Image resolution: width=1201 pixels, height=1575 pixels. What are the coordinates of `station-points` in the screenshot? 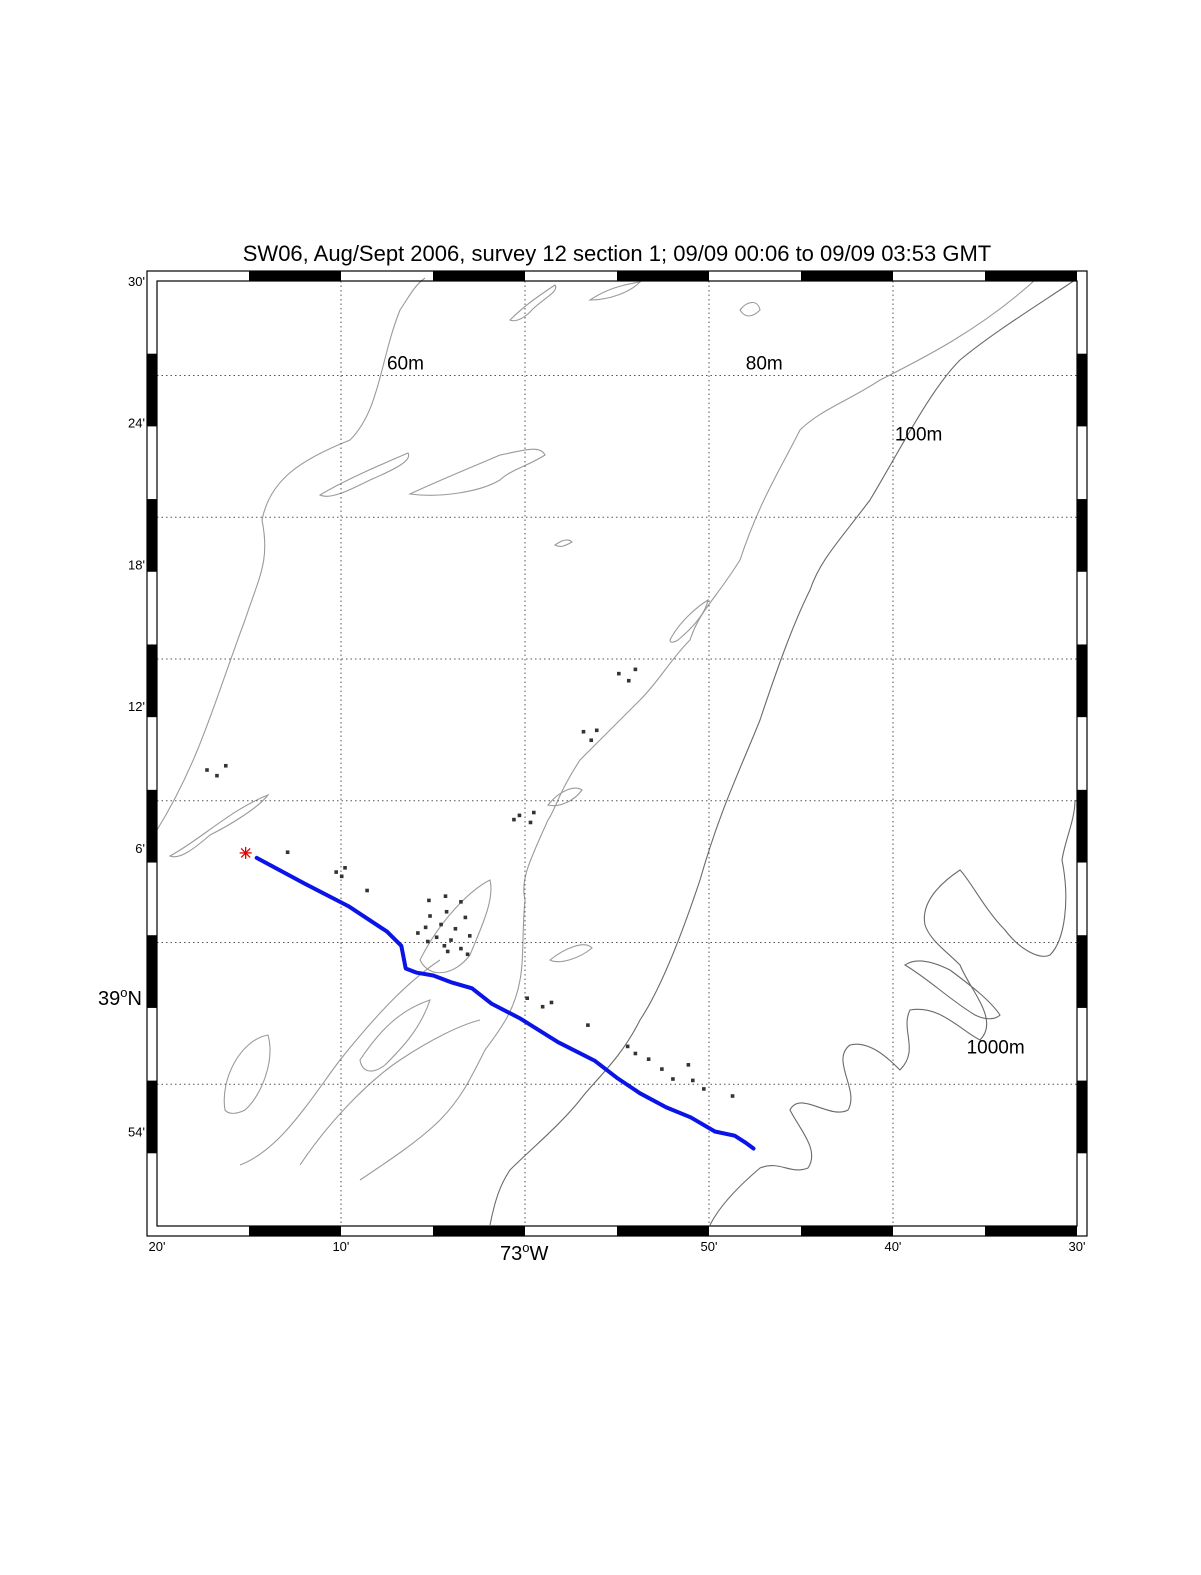 It's located at (470, 882).